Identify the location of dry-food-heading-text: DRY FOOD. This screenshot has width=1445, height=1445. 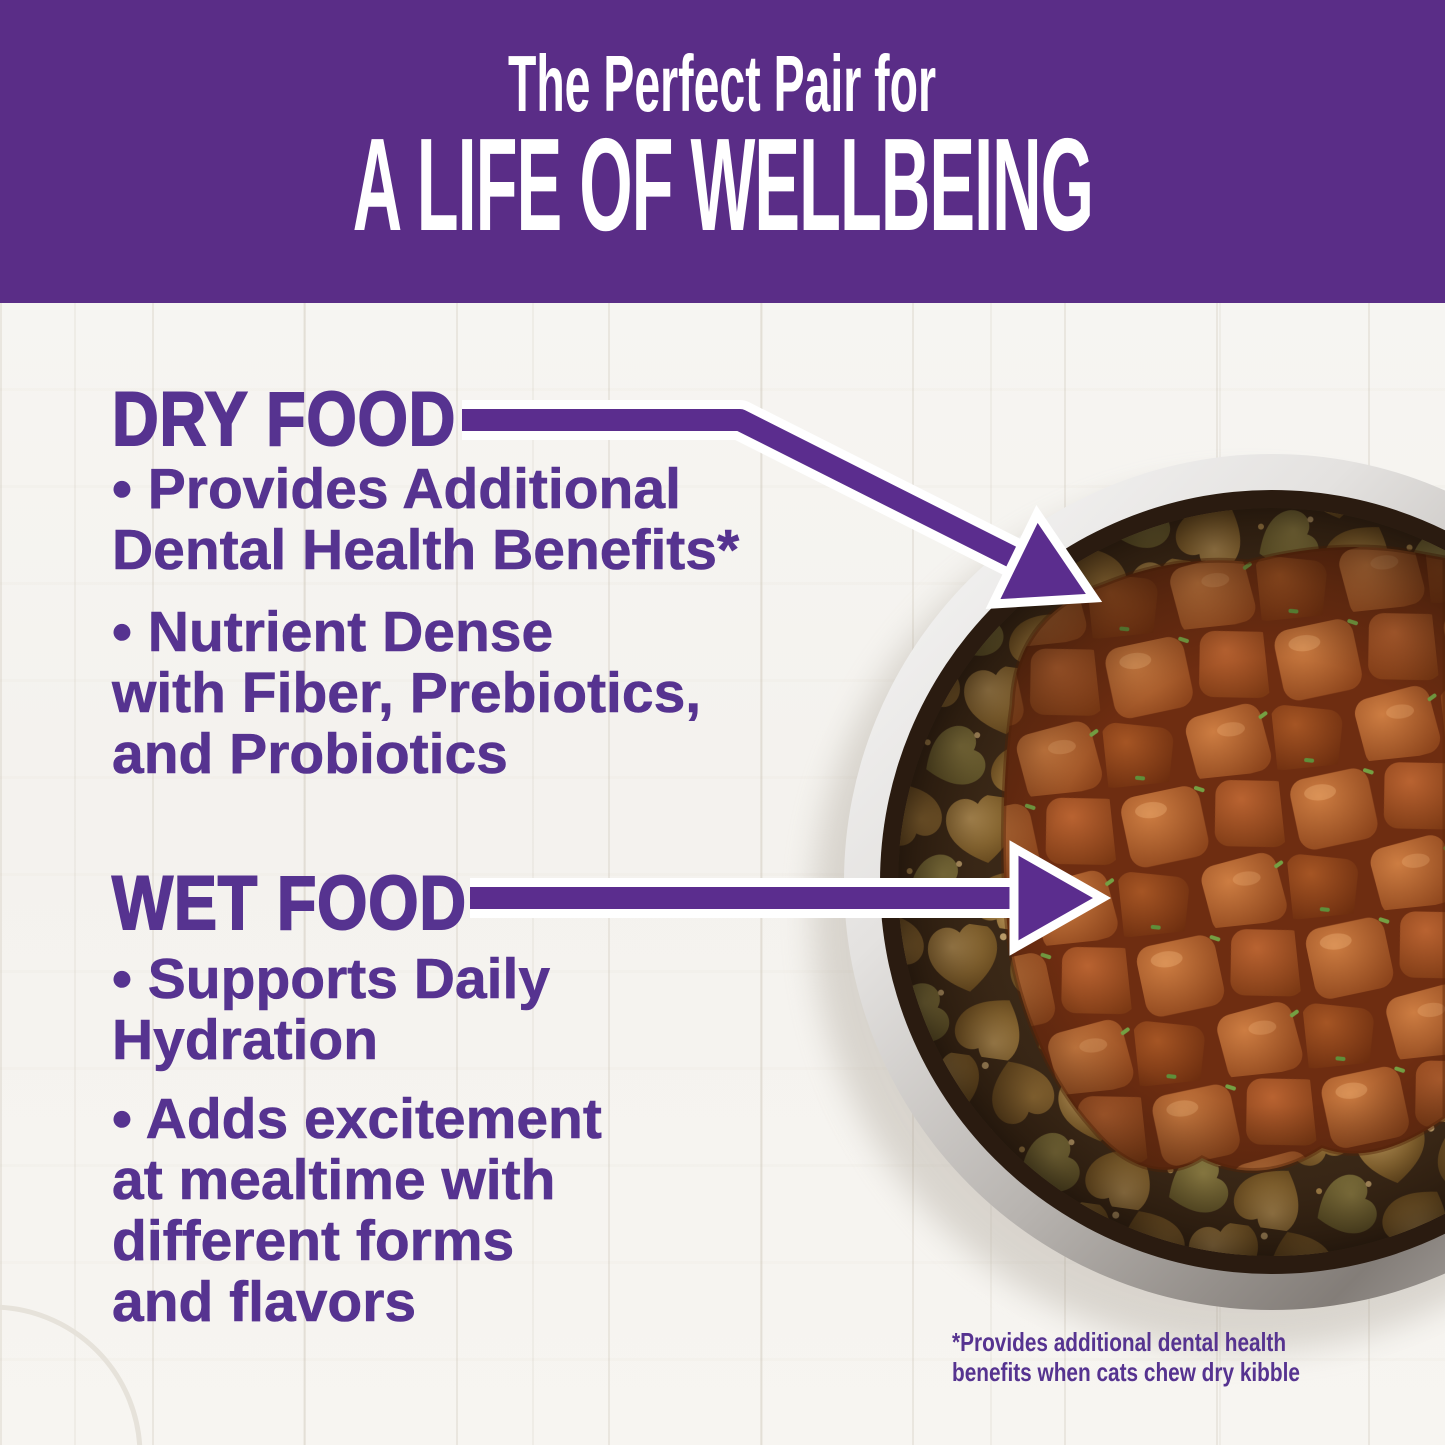
(284, 419).